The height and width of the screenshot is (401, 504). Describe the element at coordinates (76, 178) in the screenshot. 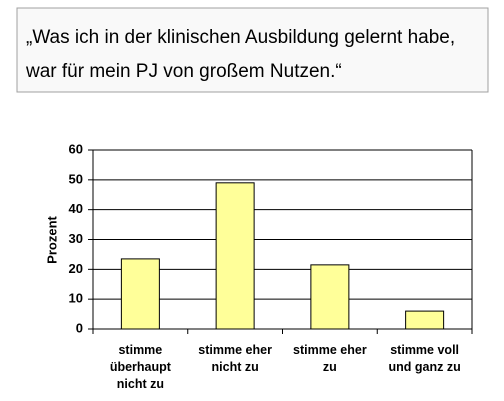

I see `y-tick-label: 50` at that location.